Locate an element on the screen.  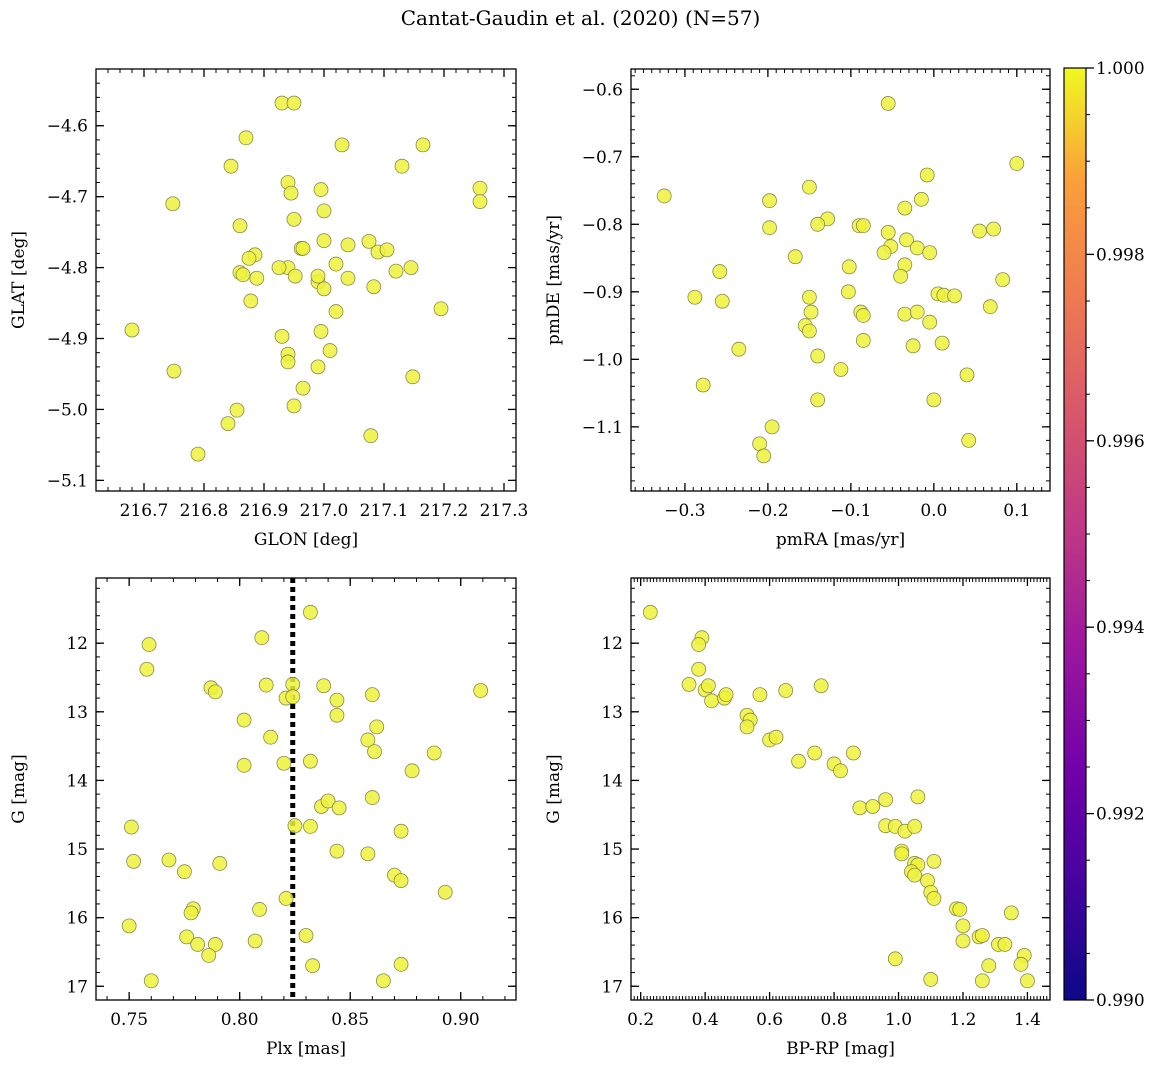
x-tick-label: 1.2 is located at coordinates (962, 1020).